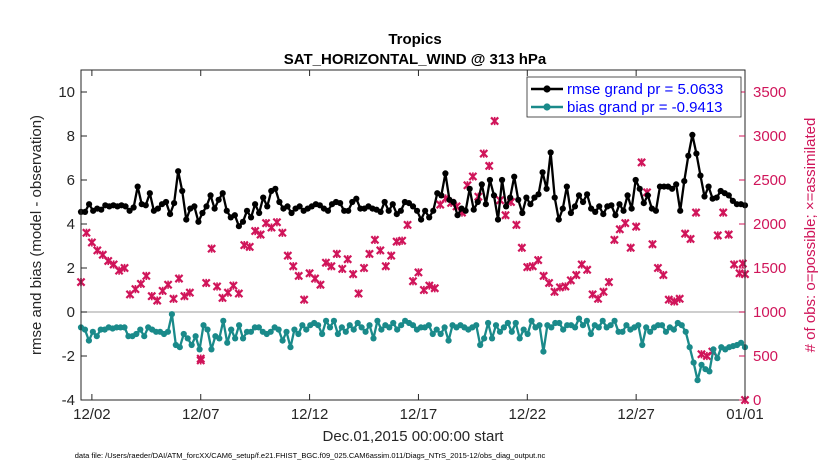  I want to click on legend-box, so click(634, 97).